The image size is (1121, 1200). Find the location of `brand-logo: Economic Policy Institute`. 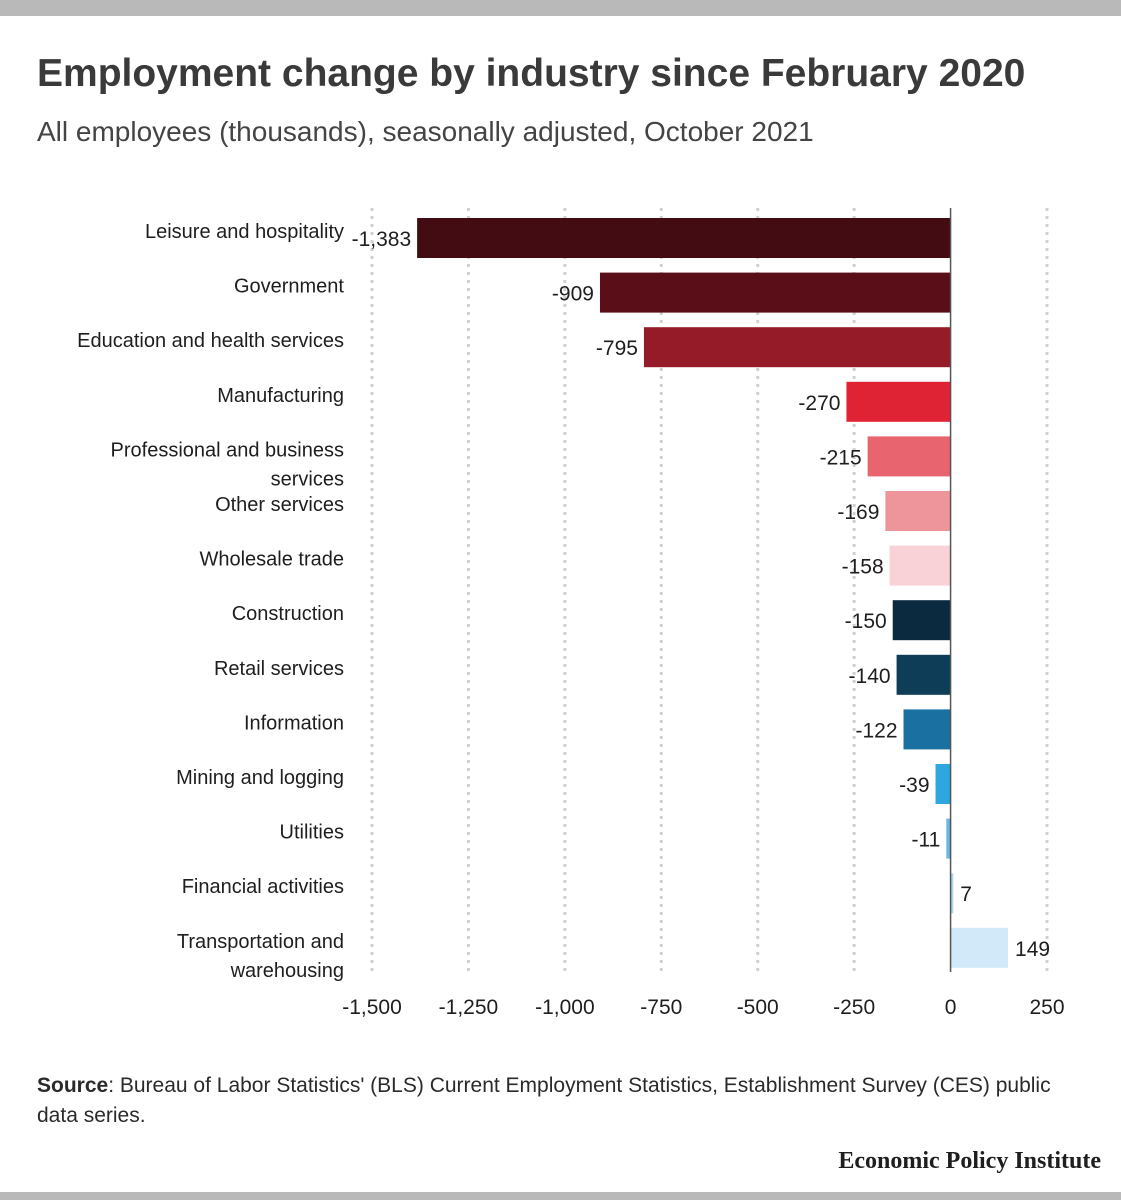

brand-logo: Economic Policy Institute is located at coordinates (969, 1161).